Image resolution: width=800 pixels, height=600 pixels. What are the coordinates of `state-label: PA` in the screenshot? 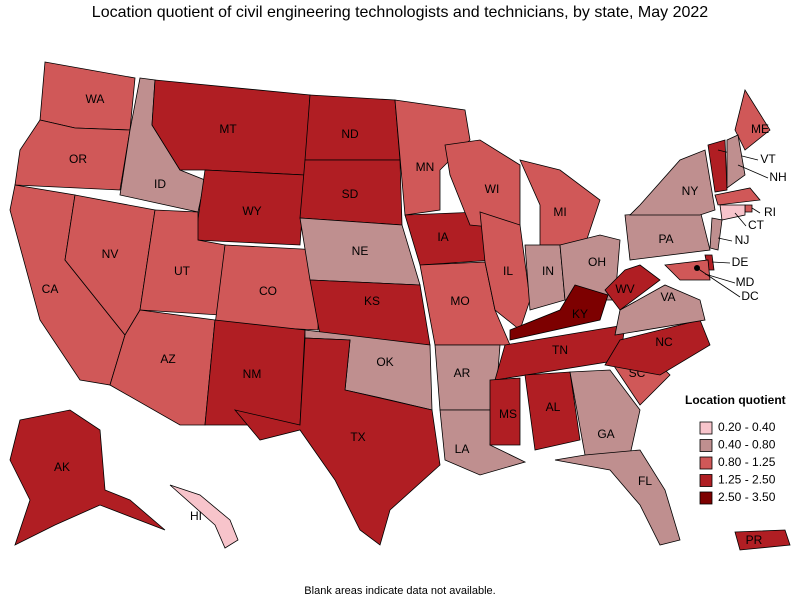 It's located at (665, 239).